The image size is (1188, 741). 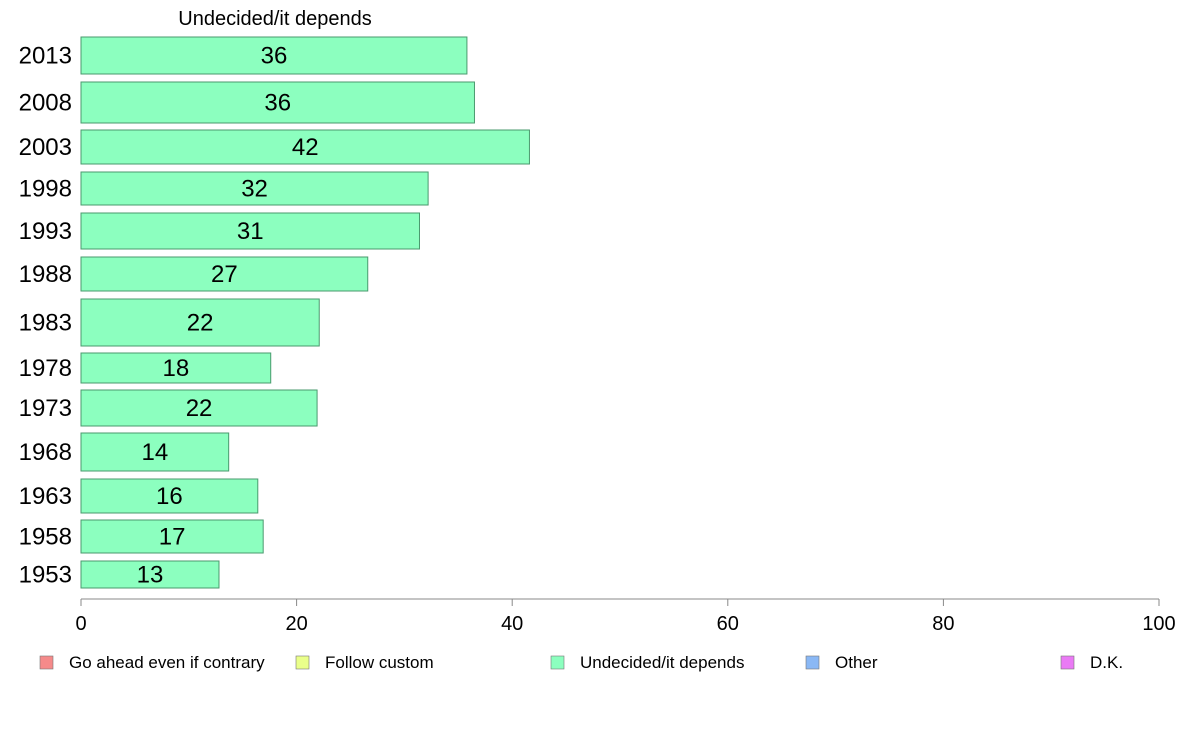 What do you see at coordinates (856, 662) in the screenshot?
I see `legend-label: Other` at bounding box center [856, 662].